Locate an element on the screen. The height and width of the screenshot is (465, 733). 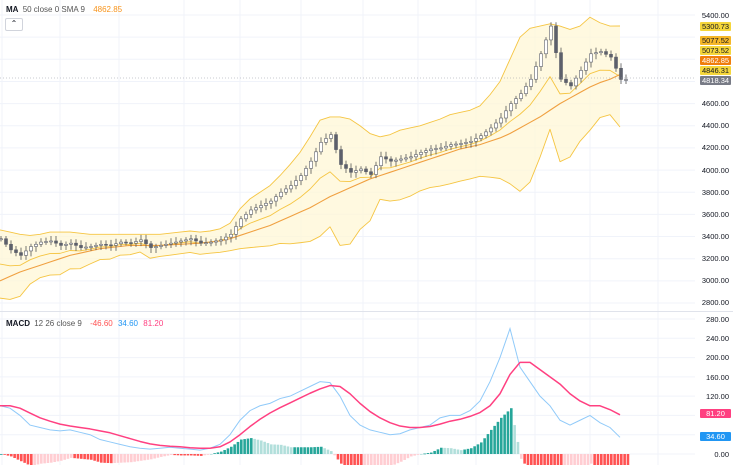
macd-signal-value: 81.20 is located at coordinates (153, 323).